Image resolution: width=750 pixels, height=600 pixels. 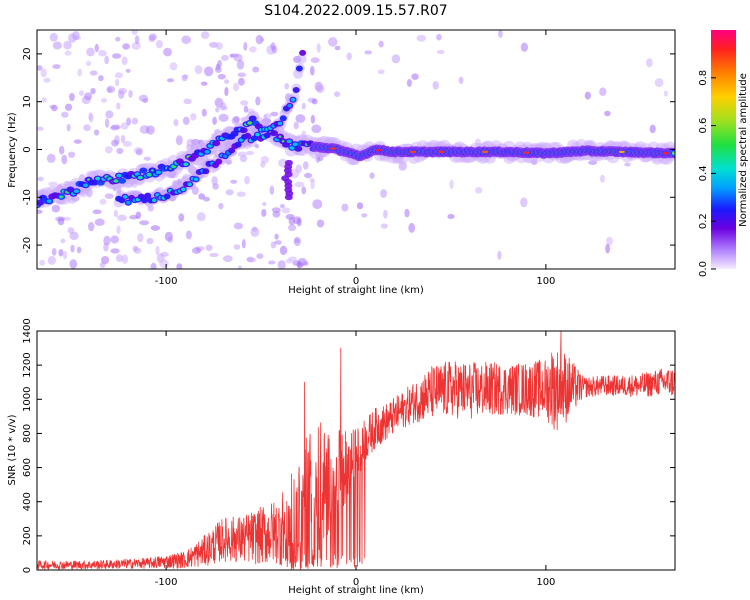 I want to click on spectrogram-xlabel: Height of straight line (km), so click(x=356, y=290).